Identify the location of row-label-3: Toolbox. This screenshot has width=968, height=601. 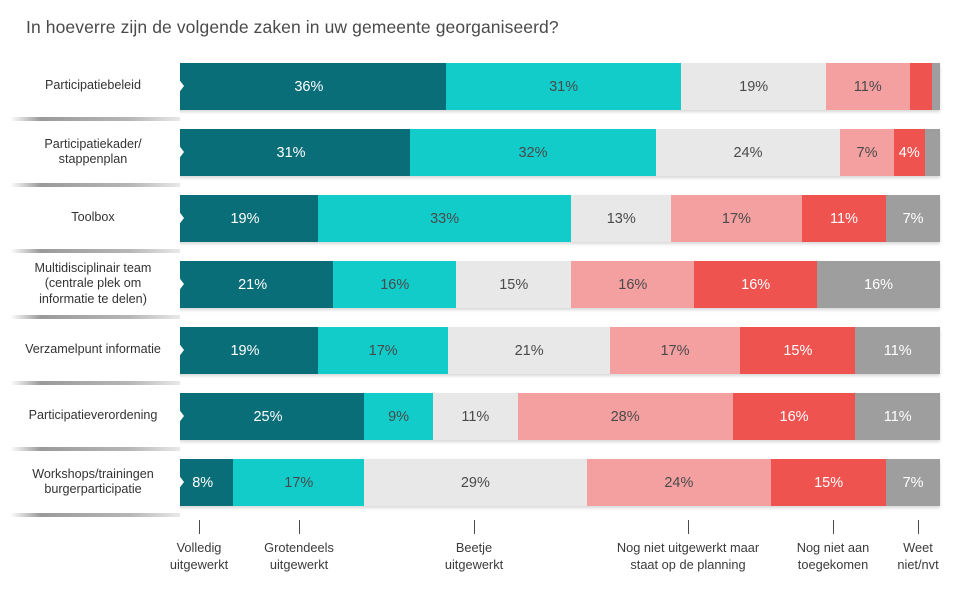
(95, 218).